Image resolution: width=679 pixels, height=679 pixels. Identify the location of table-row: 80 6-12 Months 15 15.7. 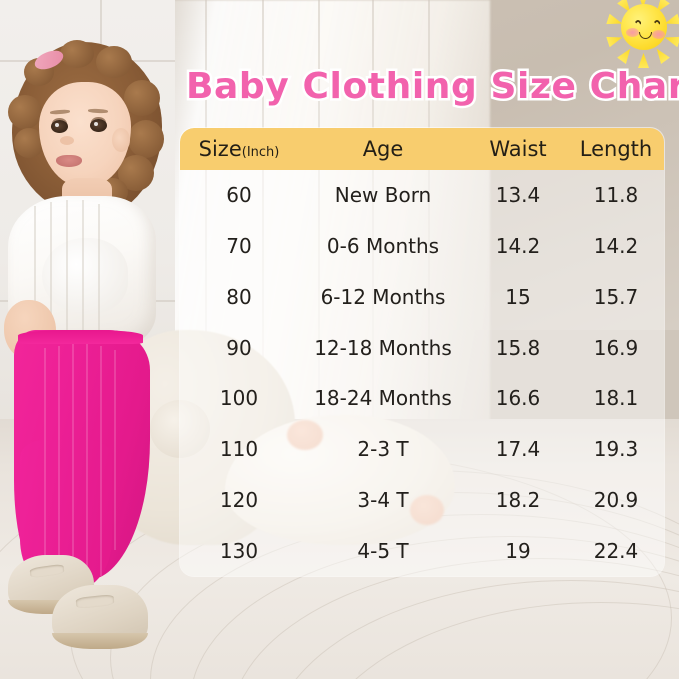
(422, 297).